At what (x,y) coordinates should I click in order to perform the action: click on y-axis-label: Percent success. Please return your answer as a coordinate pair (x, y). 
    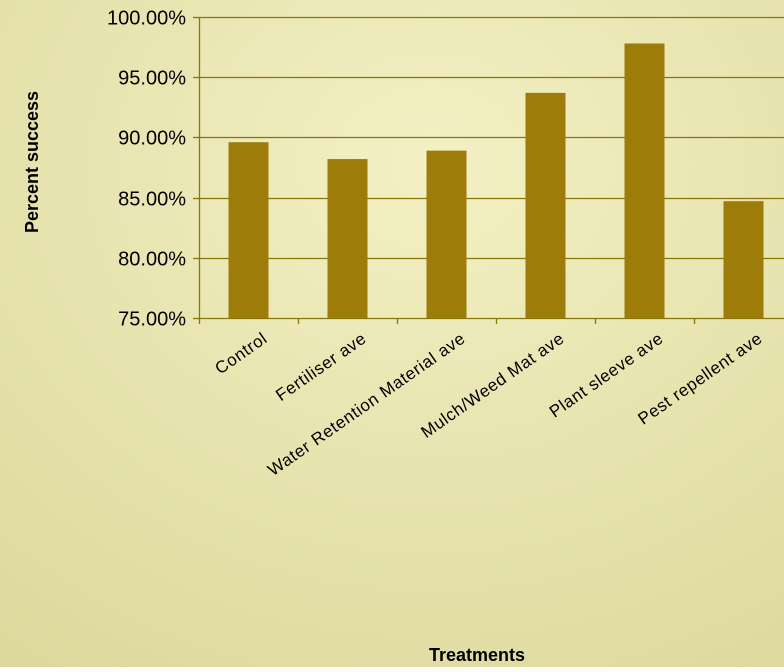
    Looking at the image, I should click on (32, 162).